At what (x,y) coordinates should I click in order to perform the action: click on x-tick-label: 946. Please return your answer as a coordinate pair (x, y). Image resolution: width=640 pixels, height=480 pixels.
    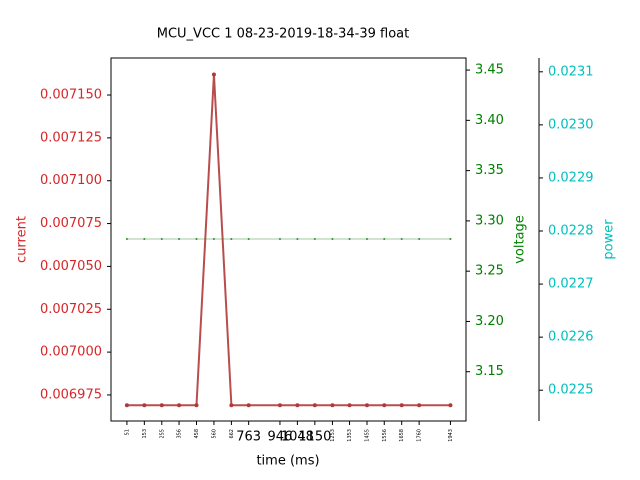
    Looking at the image, I should click on (280, 437).